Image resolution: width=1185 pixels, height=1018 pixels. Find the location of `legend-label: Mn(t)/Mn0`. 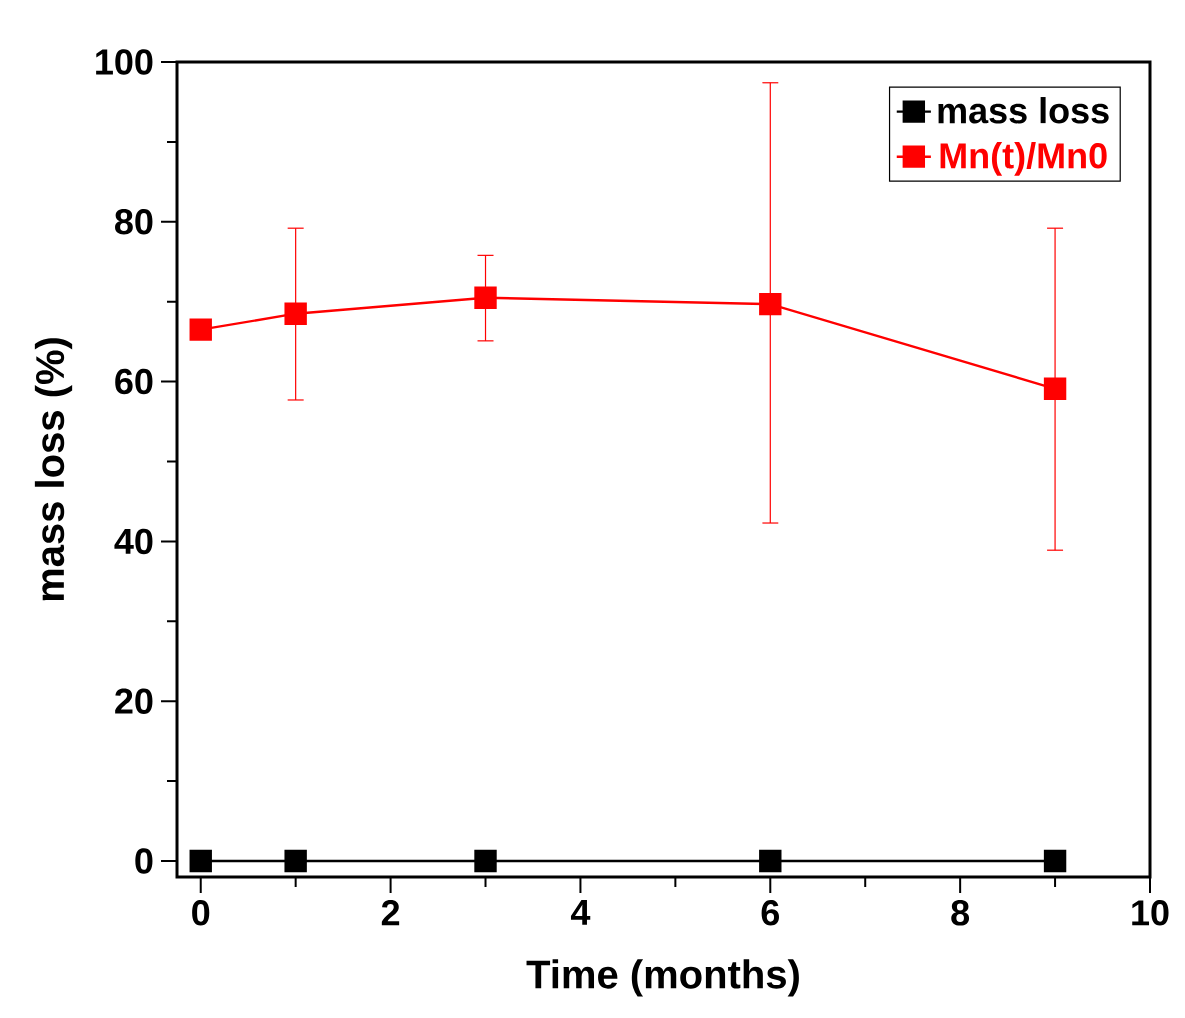

legend-label: Mn(t)/Mn0 is located at coordinates (1023, 159).